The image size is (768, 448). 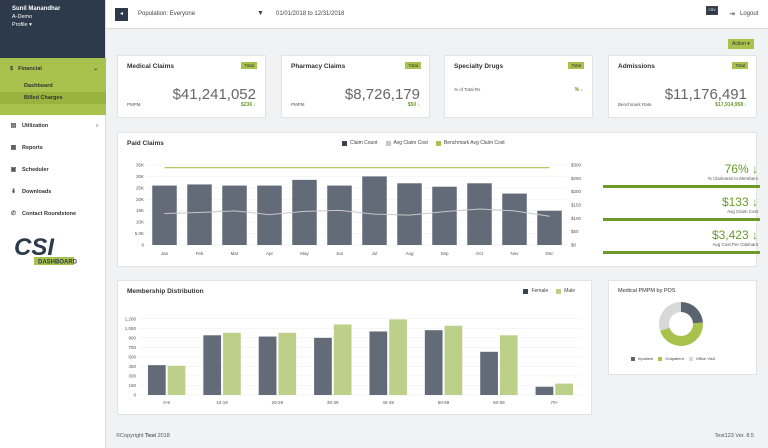 I want to click on nav-financial-group: $ Financial ⌄ Dashboard Billed Charges, so click(x=53, y=86).